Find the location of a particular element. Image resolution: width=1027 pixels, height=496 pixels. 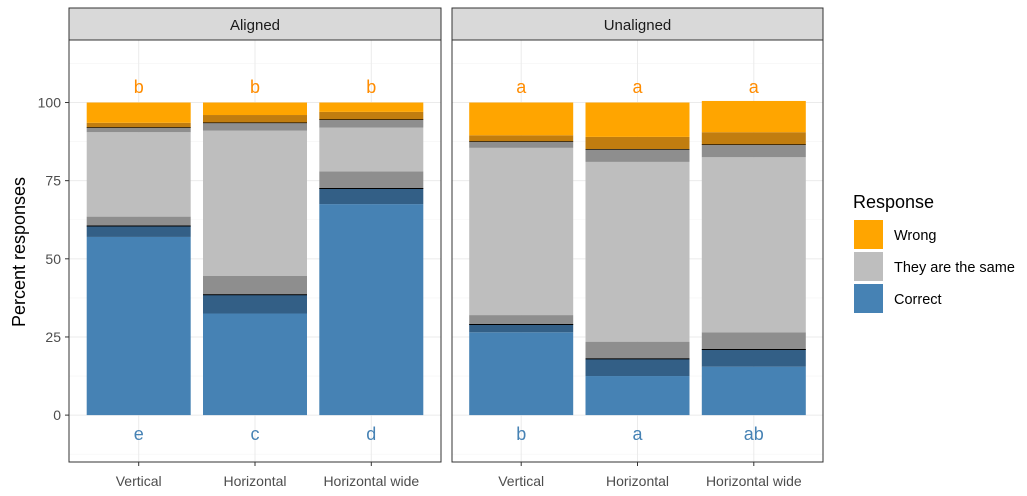

bar-vertical: be is located at coordinates (138, 260).